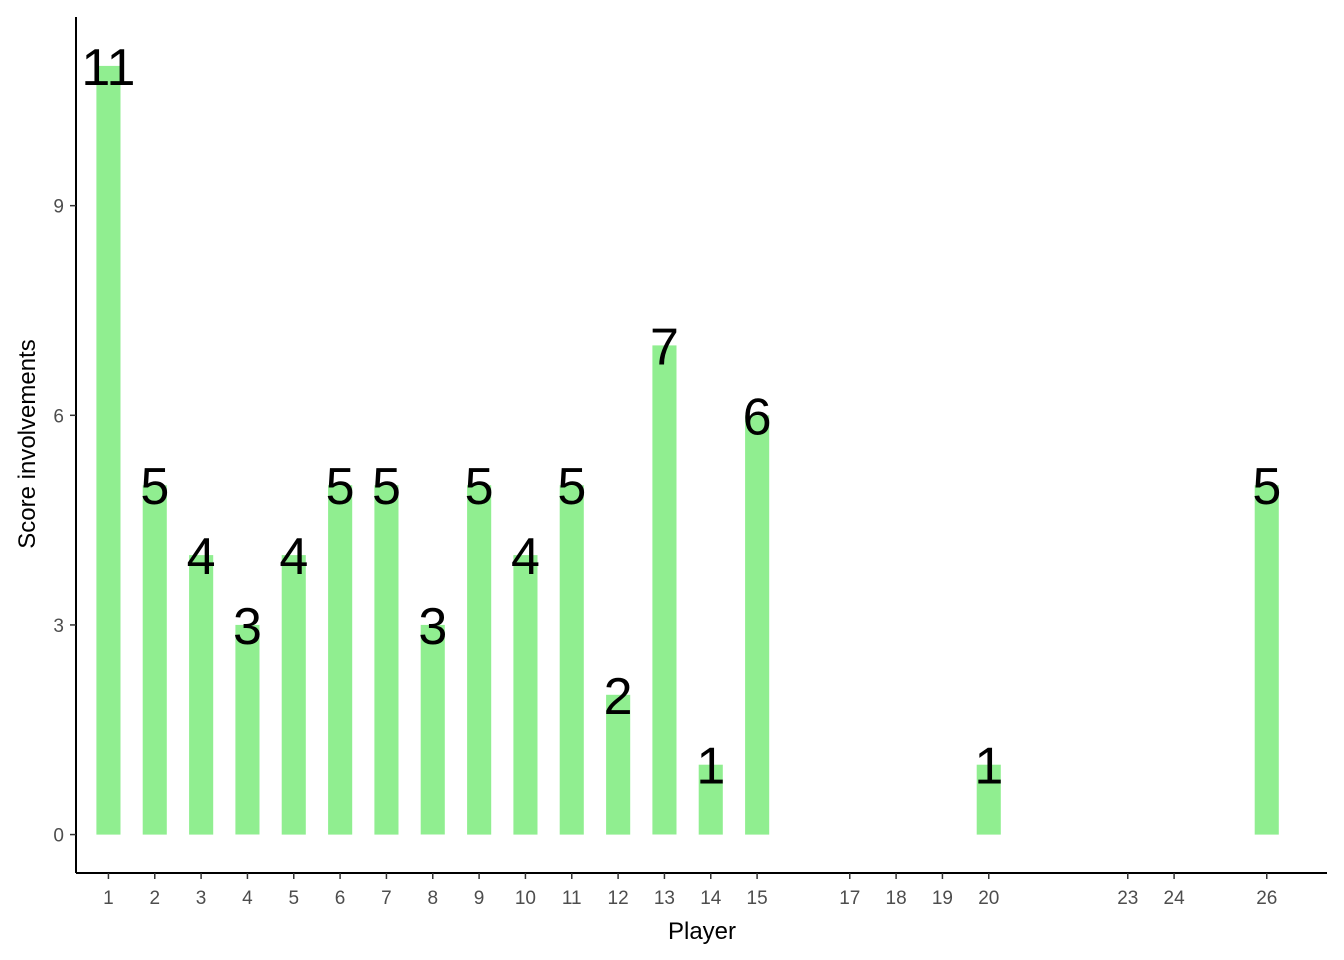 The height and width of the screenshot is (960, 1344). Describe the element at coordinates (525, 557) in the screenshot. I see `data-label-player-10: 4` at that location.